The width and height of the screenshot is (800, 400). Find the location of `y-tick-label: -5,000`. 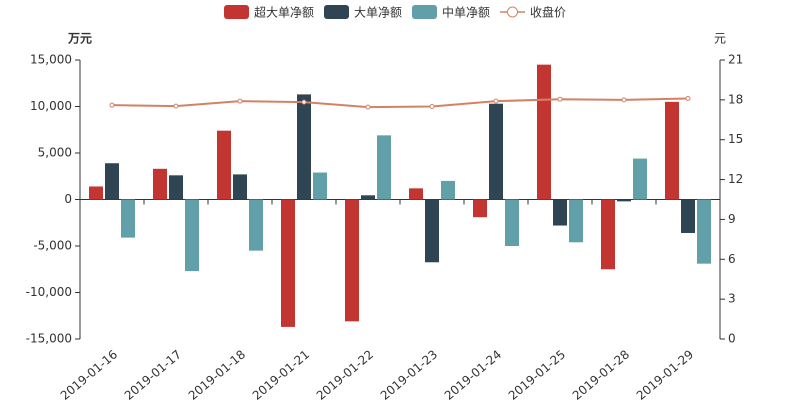

y-tick-label: -5,000 is located at coordinates (52, 246).